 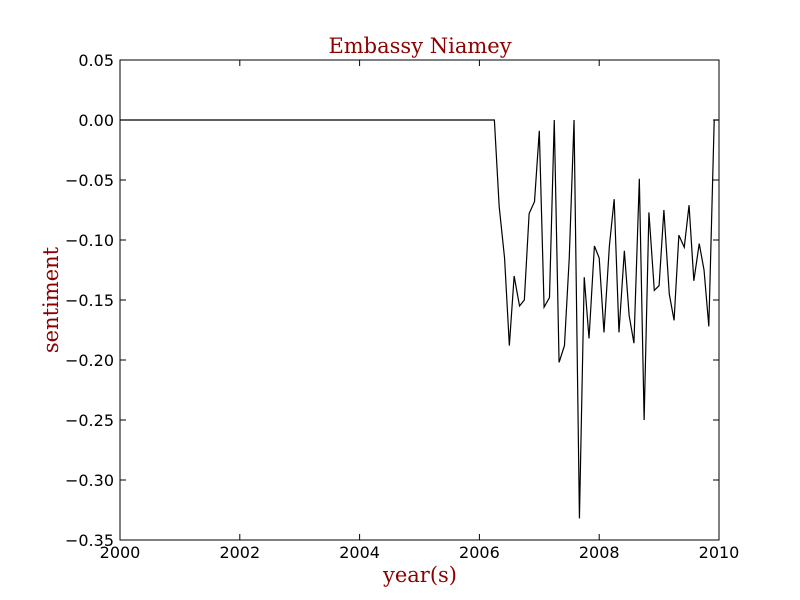 I want to click on y-tick-label: −0.05, so click(x=89, y=180).